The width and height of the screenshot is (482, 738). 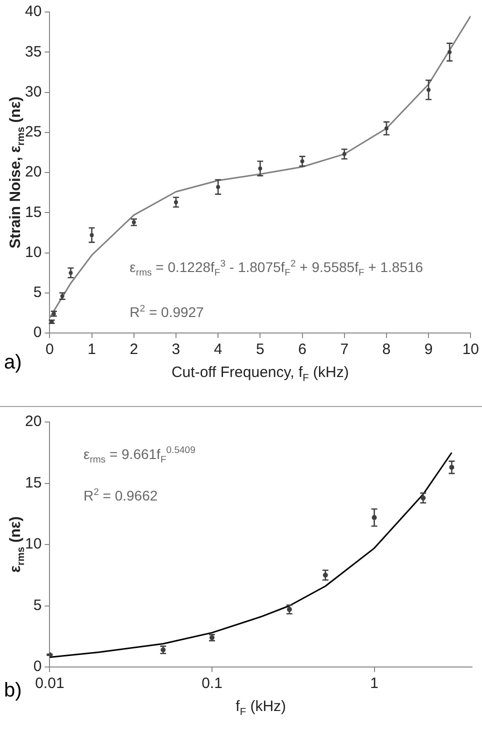 What do you see at coordinates (33, 132) in the screenshot?
I see `y-tick-label: 25` at bounding box center [33, 132].